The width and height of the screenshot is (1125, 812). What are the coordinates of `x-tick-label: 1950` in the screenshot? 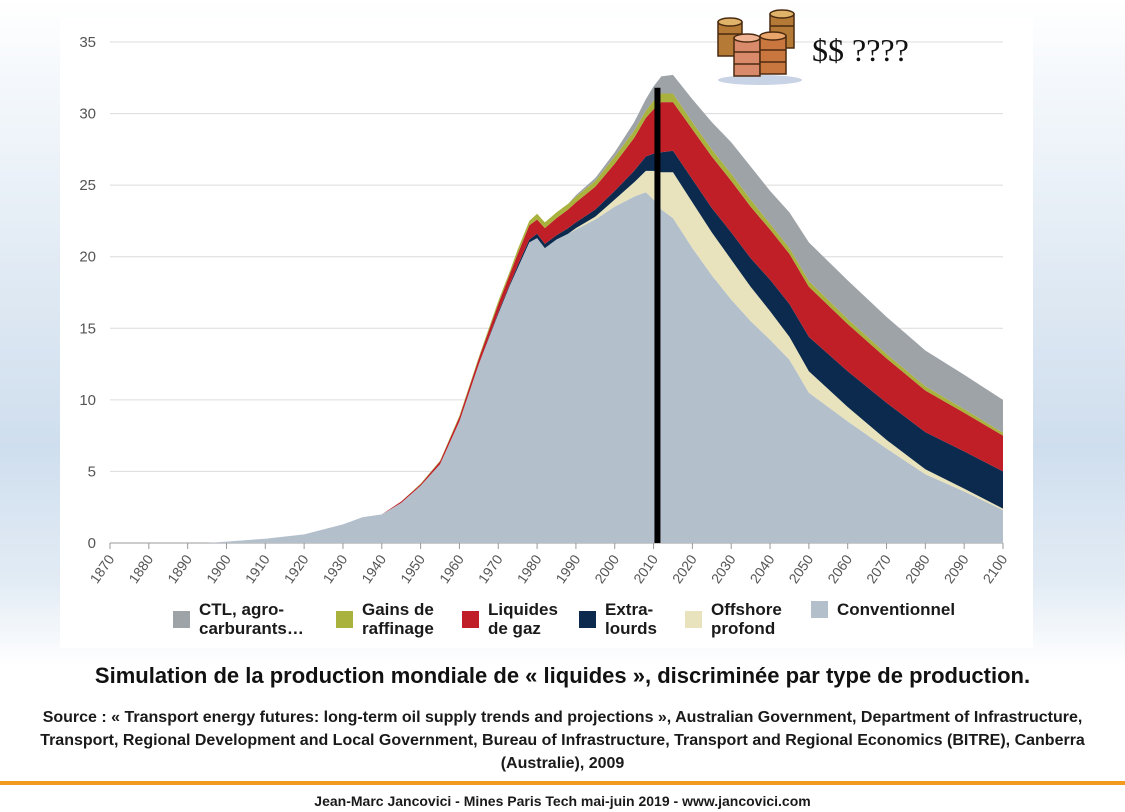 It's located at (412, 568).